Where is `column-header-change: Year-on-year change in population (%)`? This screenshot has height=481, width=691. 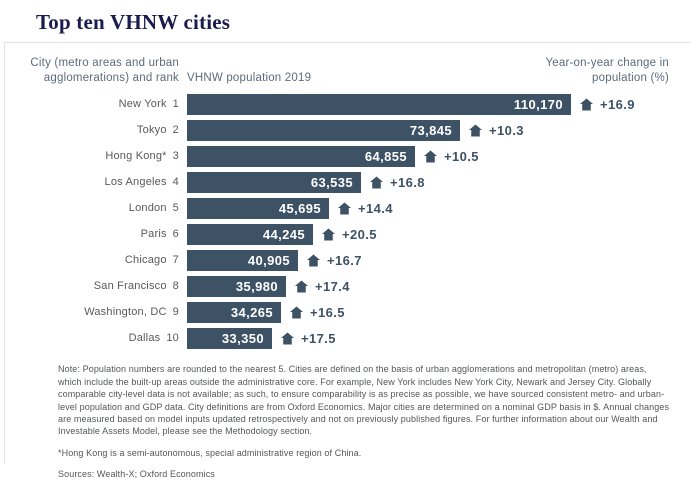
column-header-change: Year-on-year change in population (%) is located at coordinates (607, 71).